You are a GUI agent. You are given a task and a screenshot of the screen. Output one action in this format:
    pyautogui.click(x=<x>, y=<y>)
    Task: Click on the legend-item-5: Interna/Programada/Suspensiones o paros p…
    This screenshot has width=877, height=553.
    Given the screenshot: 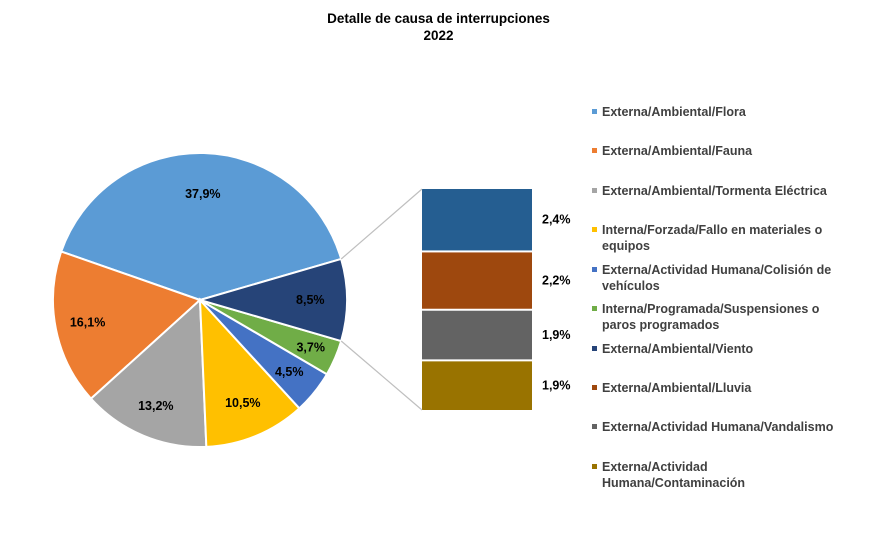 What is the action you would take?
    pyautogui.click(x=730, y=317)
    